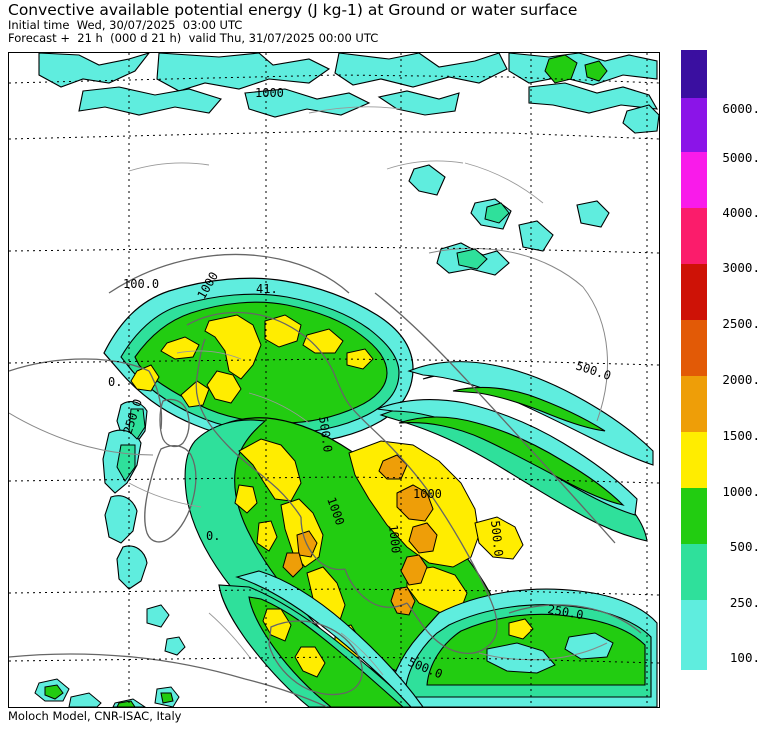  Describe the element at coordinates (741, 491) in the screenshot. I see `colorbar-tick: 1000.` at that location.